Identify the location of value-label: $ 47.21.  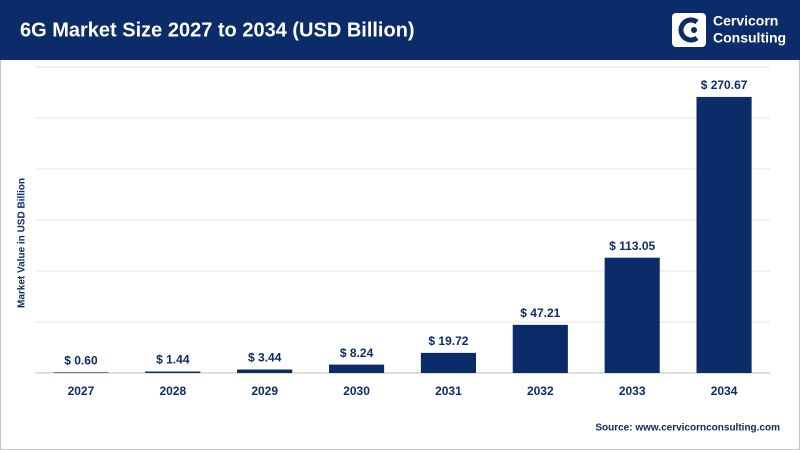
(540, 313).